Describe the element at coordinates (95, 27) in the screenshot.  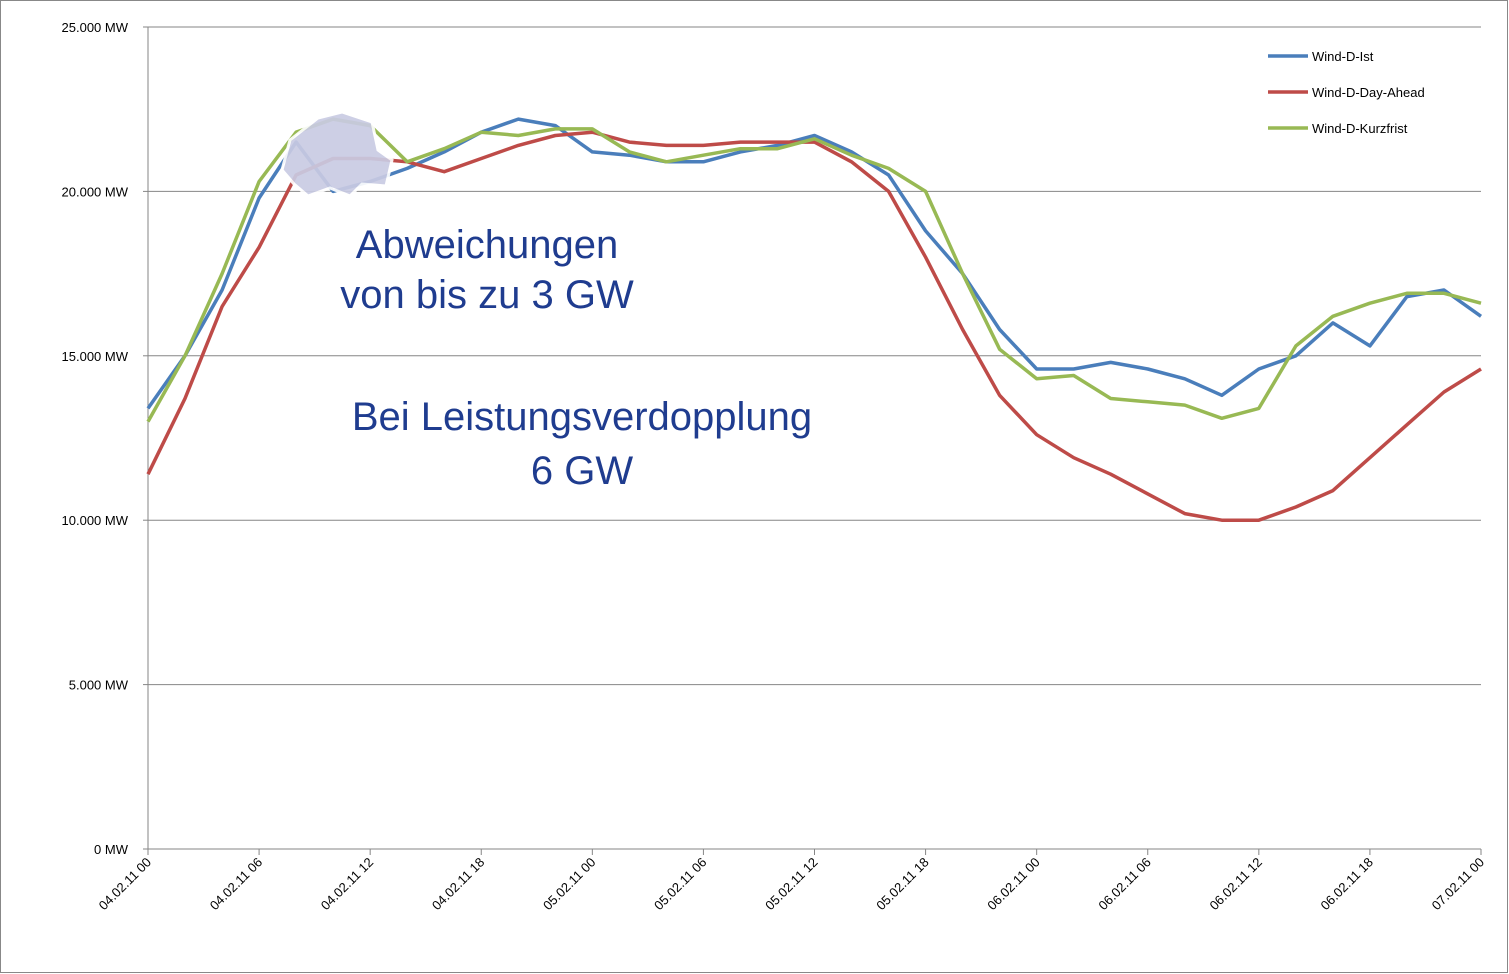
I see `y-tick-label: 25.000 MW` at that location.